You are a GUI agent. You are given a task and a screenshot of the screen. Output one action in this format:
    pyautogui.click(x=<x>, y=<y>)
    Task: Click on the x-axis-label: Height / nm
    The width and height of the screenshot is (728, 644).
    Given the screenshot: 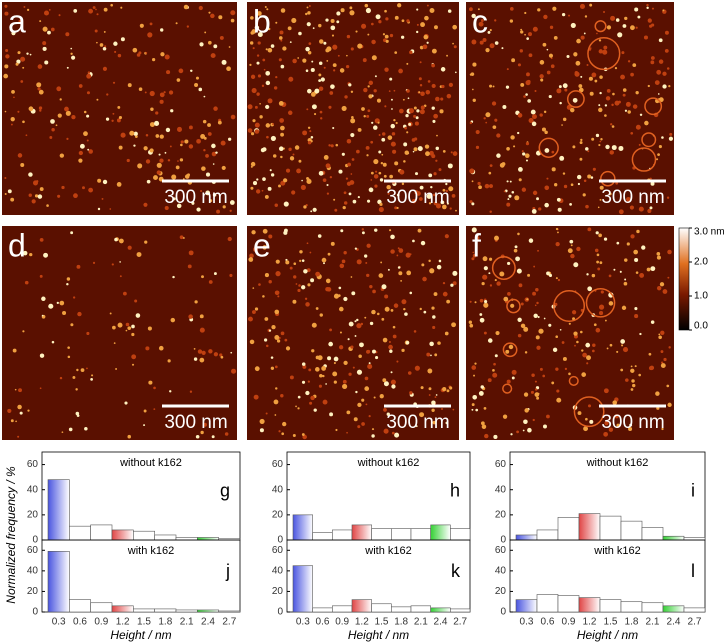 What is the action you would take?
    pyautogui.click(x=378, y=635)
    